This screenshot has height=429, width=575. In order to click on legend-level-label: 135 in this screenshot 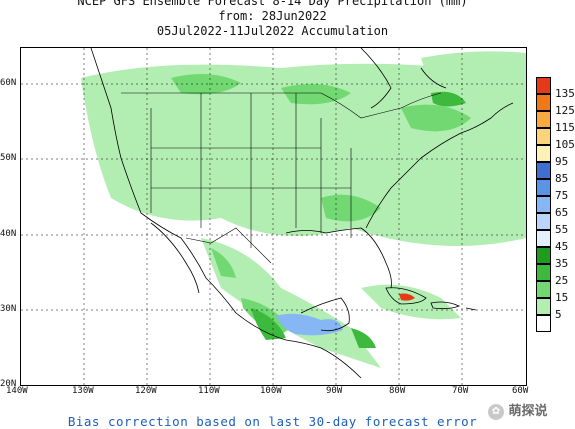, I will do `click(565, 93)`.